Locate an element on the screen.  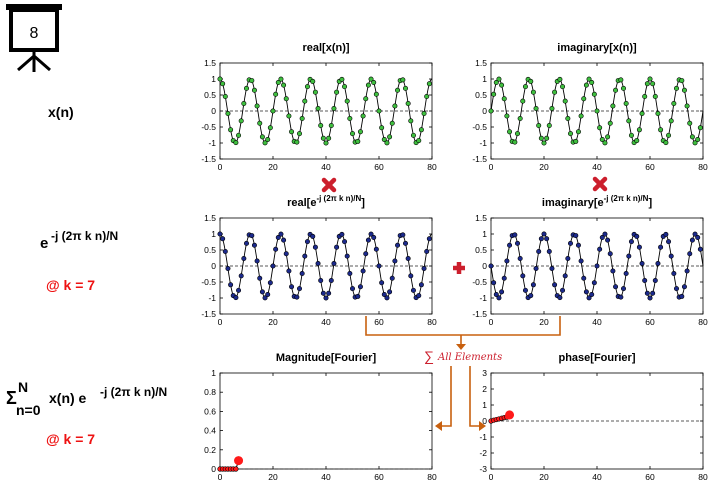
y-tick-label: 0 is located at coordinates (213, 469).